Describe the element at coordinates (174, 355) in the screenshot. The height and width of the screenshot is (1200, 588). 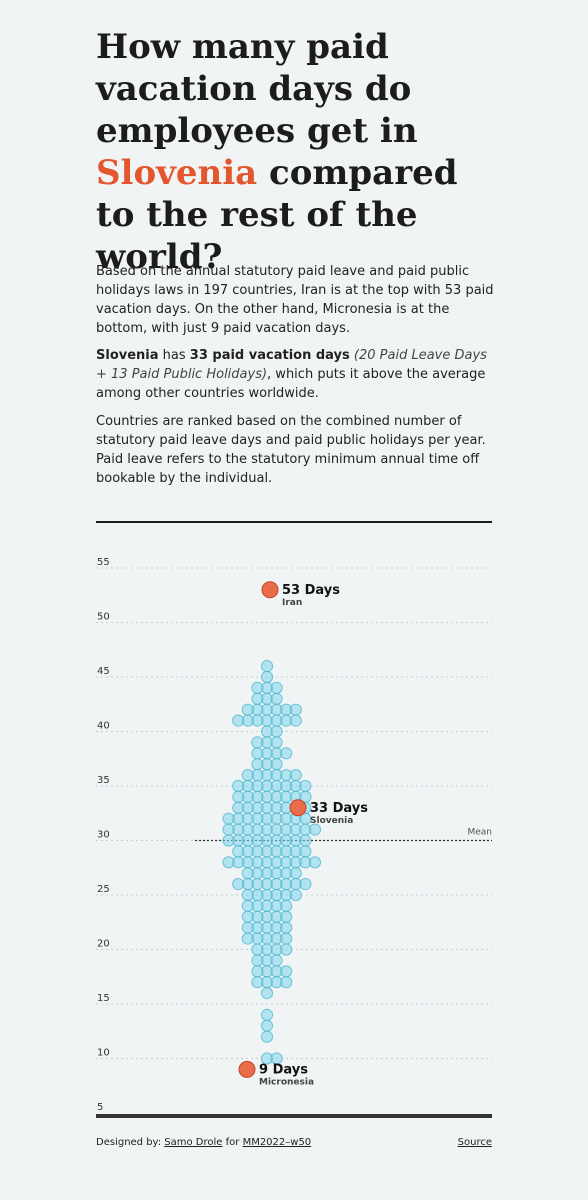
I see `text-has: has` at that location.